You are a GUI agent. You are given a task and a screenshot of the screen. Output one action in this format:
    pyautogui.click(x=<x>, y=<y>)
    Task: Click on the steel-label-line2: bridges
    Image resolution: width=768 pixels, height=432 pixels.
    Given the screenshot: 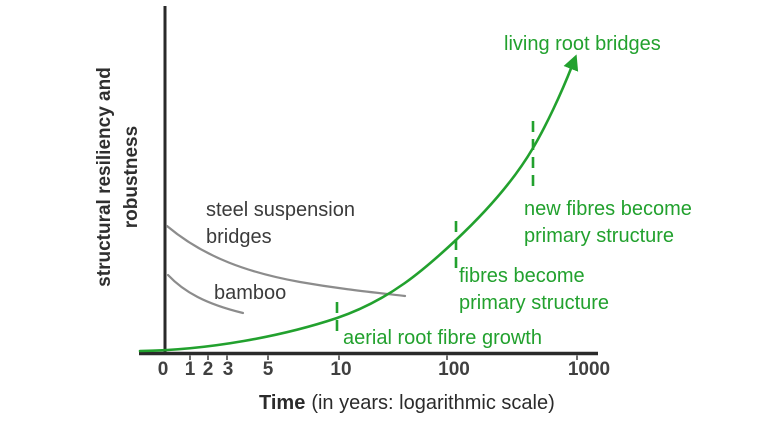 What is the action you would take?
    pyautogui.click(x=239, y=237)
    